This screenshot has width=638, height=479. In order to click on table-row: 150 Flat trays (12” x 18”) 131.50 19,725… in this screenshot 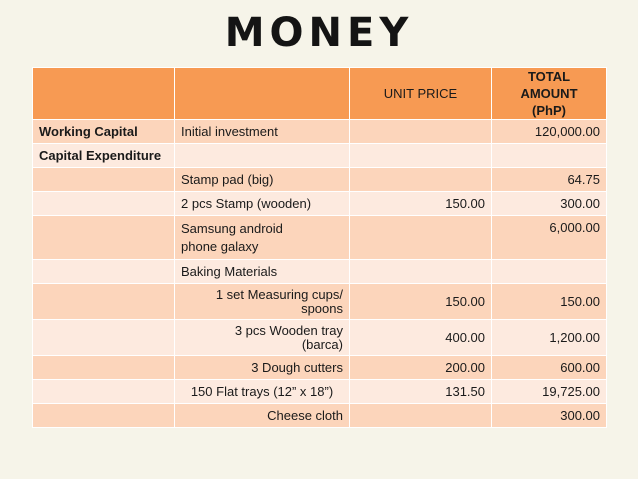, I will do `click(319, 391)`.